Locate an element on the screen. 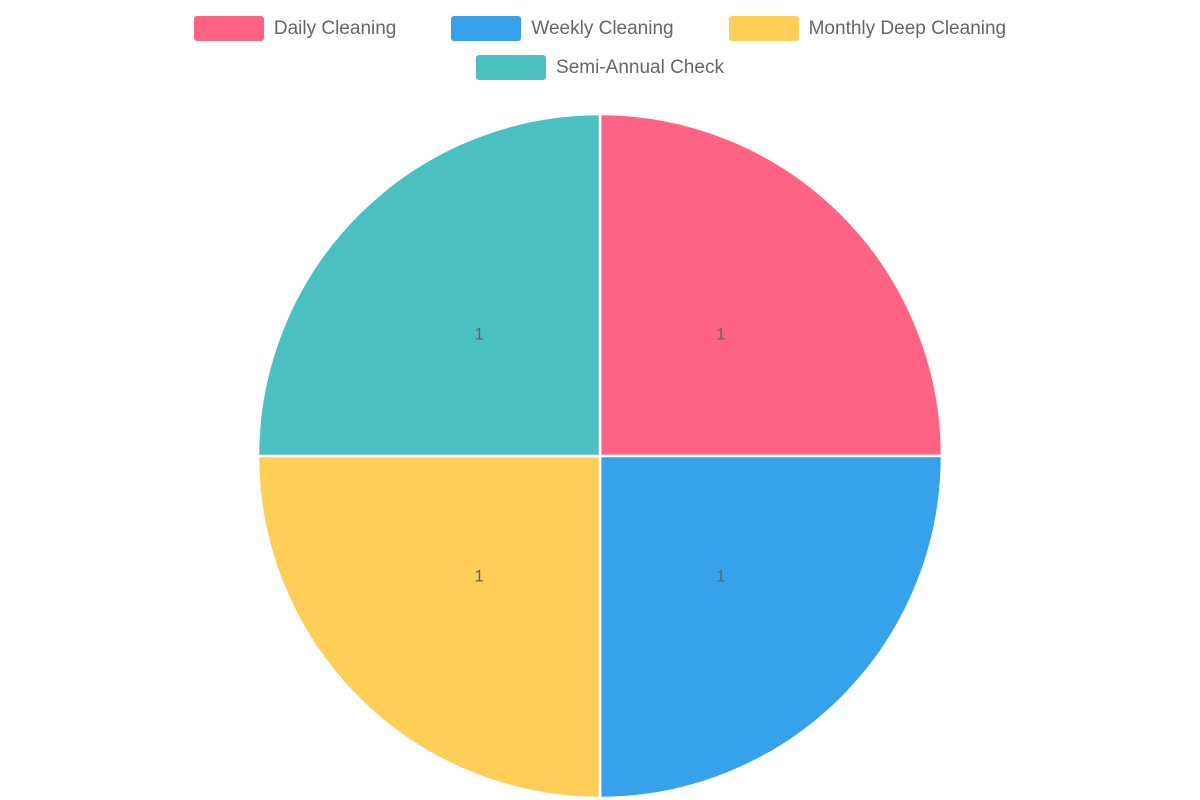 Image resolution: width=1200 pixels, height=800 pixels. legend-item-semi-annual-check: Semi-Annual Check is located at coordinates (600, 67).